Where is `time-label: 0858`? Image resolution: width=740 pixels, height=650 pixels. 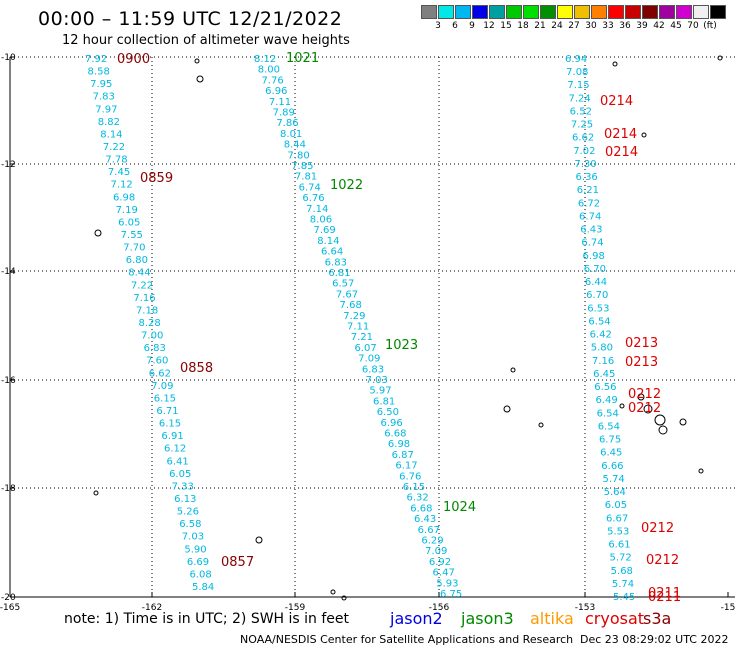 time-label: 0858 is located at coordinates (196, 368).